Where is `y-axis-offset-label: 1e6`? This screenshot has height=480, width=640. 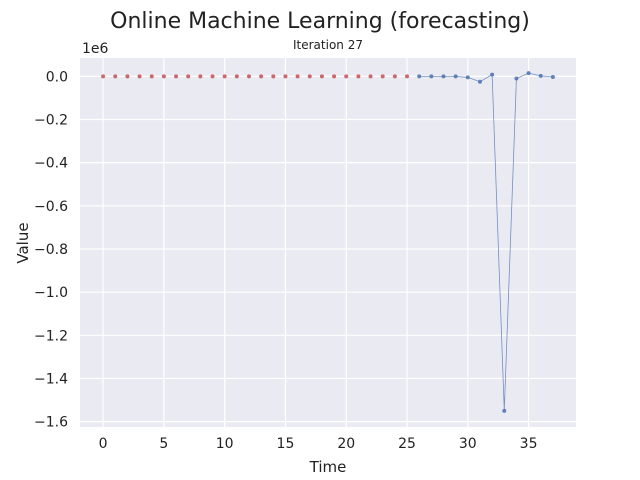
y-axis-offset-label: 1e6 is located at coordinates (95, 49).